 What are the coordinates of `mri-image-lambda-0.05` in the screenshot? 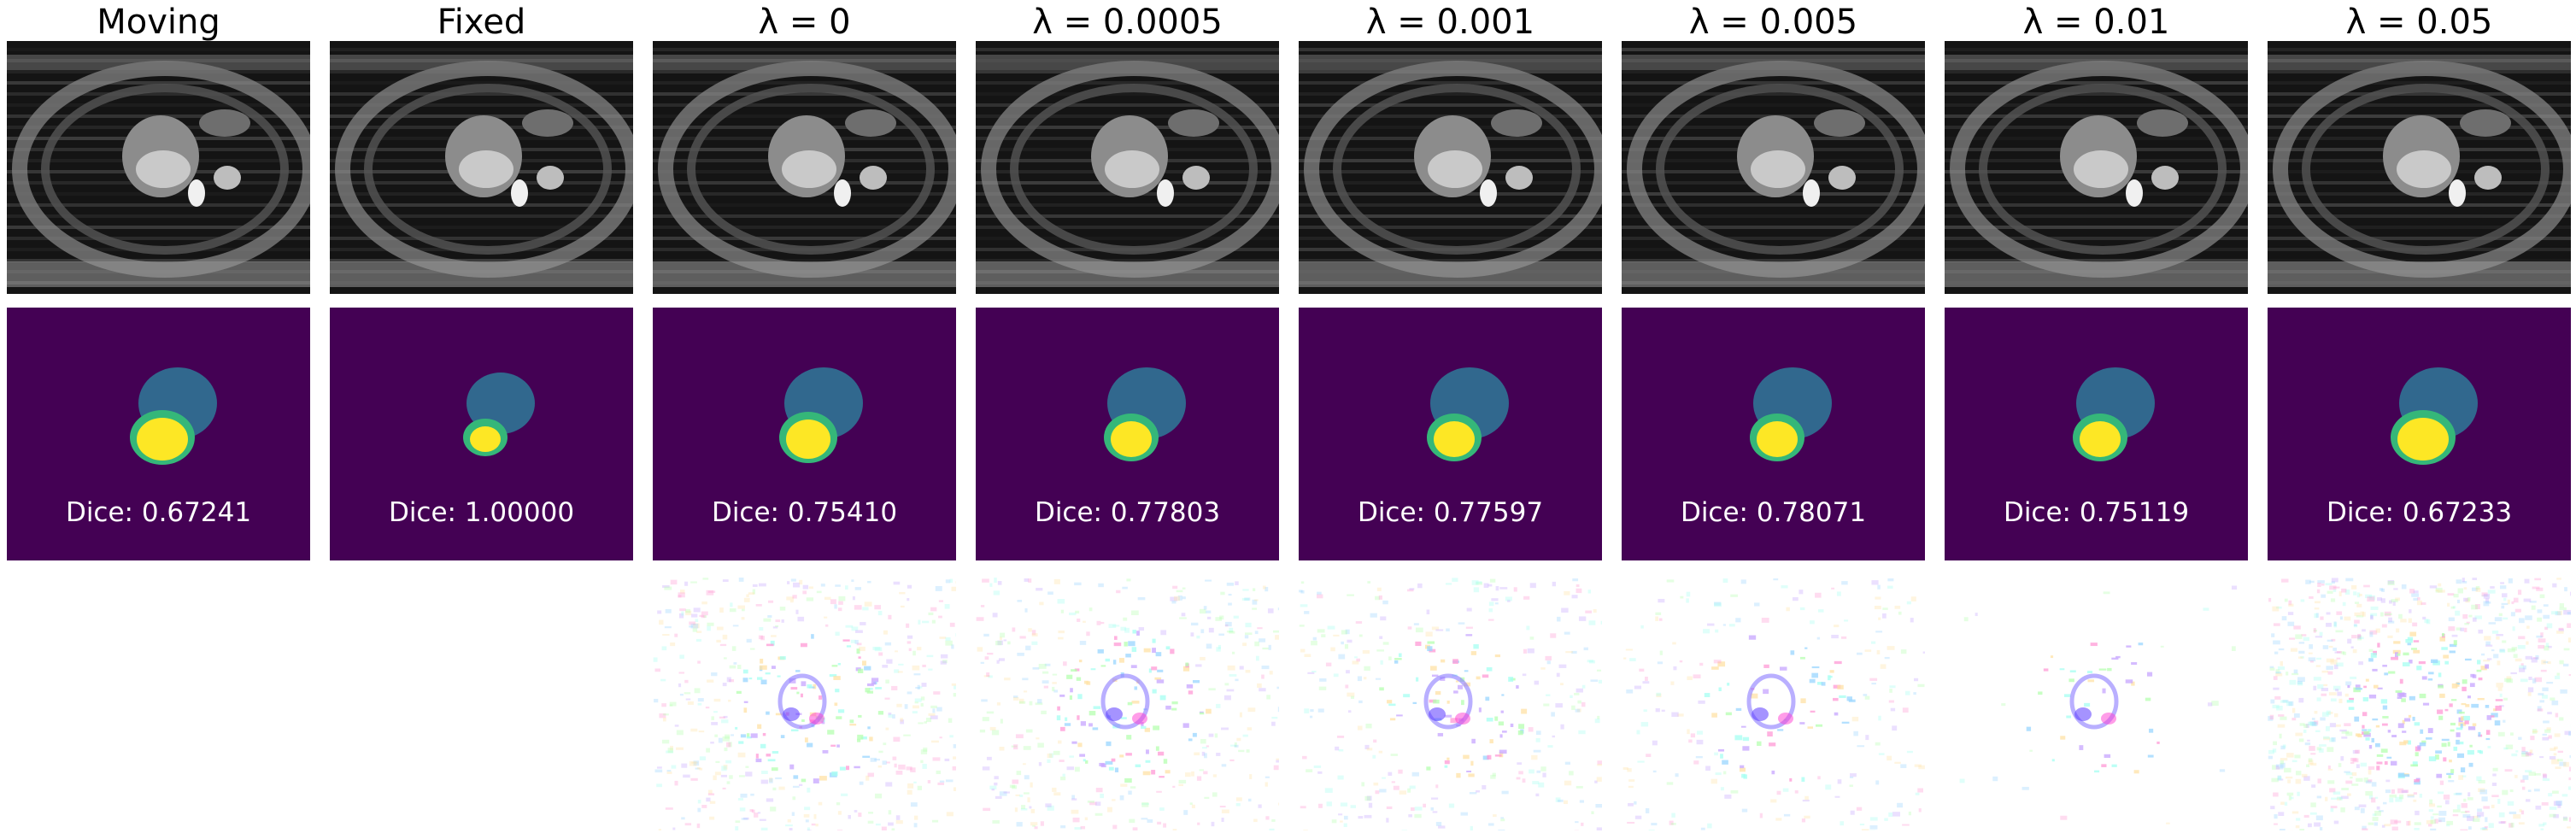 It's located at (2419, 167).